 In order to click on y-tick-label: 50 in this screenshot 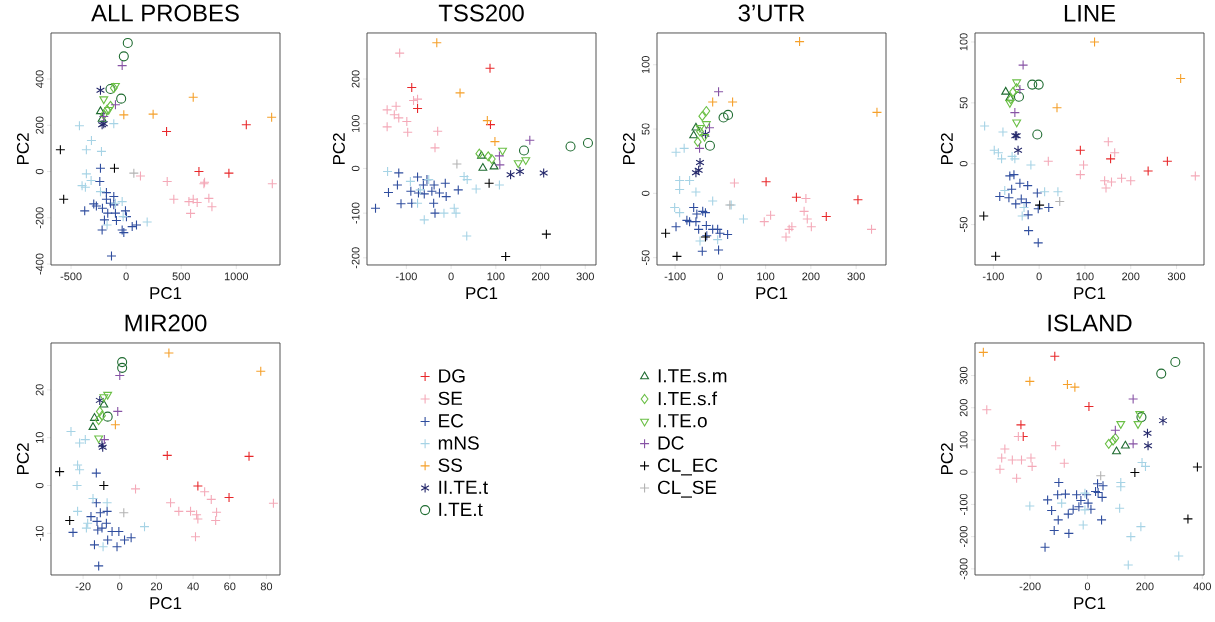, I will do `click(645, 129)`.